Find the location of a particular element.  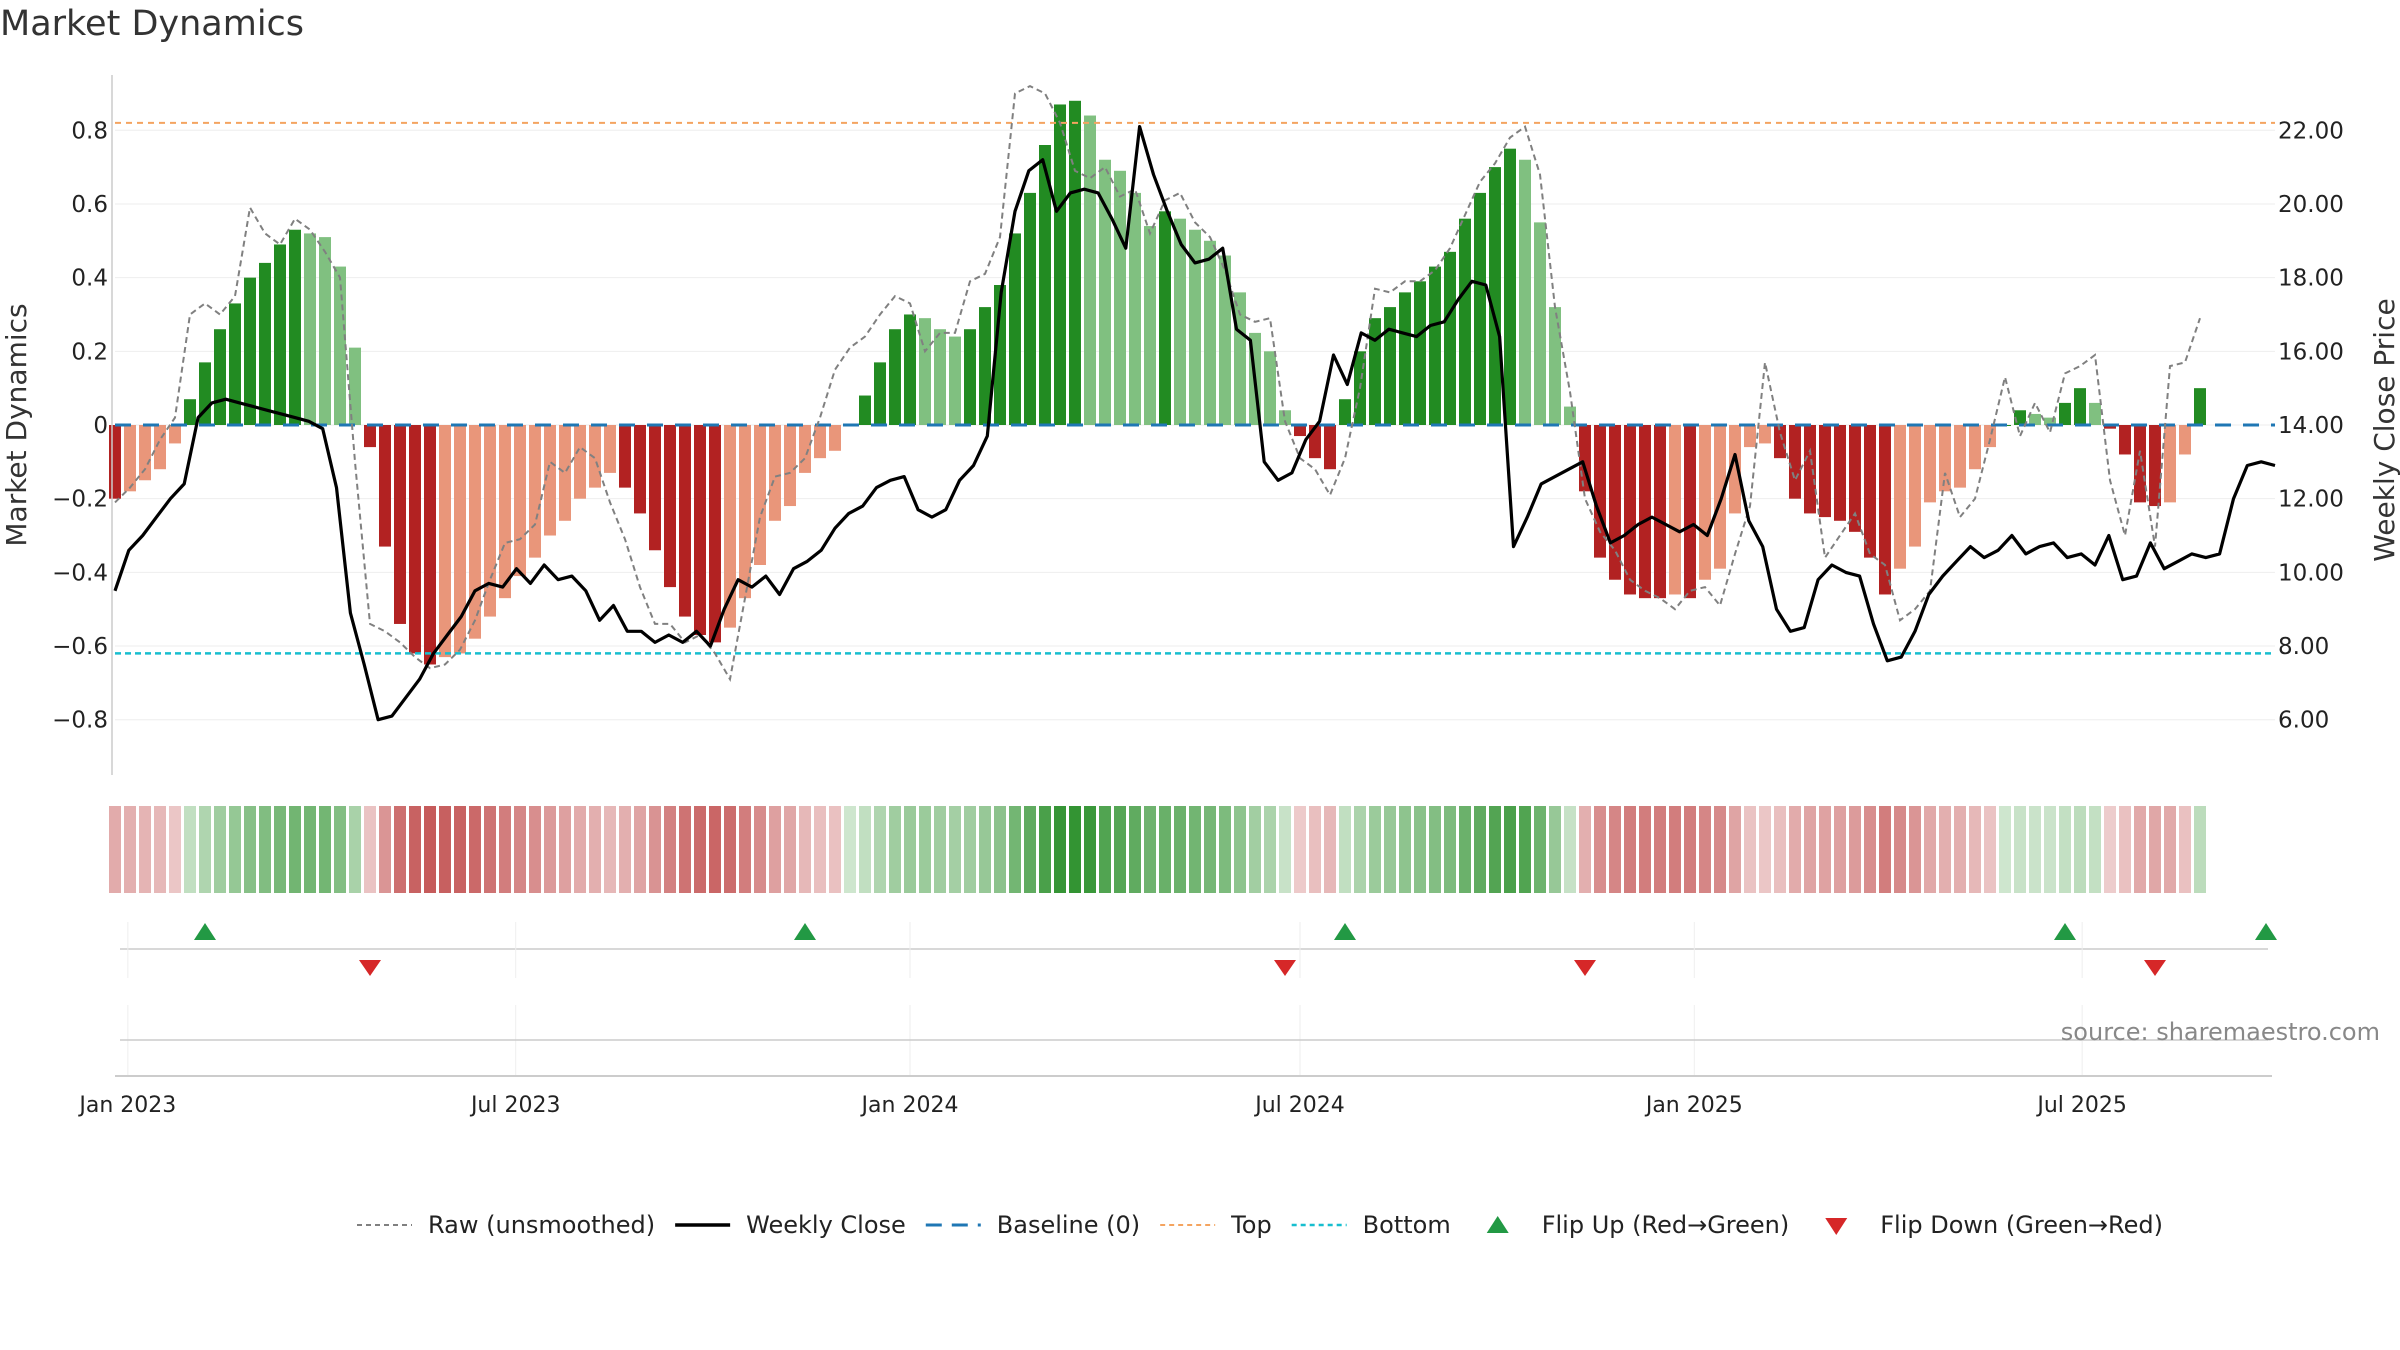

left-tick-label: 0.8 is located at coordinates (89, 131).